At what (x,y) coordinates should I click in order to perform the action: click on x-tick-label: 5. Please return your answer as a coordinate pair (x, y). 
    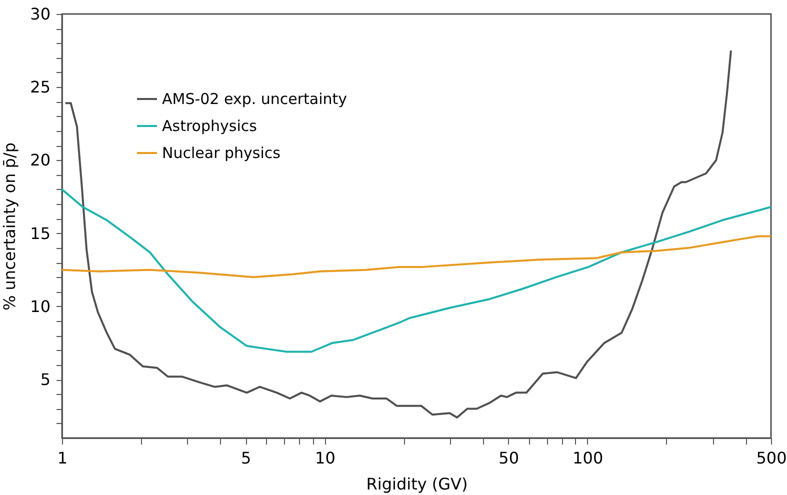
    Looking at the image, I should click on (246, 458).